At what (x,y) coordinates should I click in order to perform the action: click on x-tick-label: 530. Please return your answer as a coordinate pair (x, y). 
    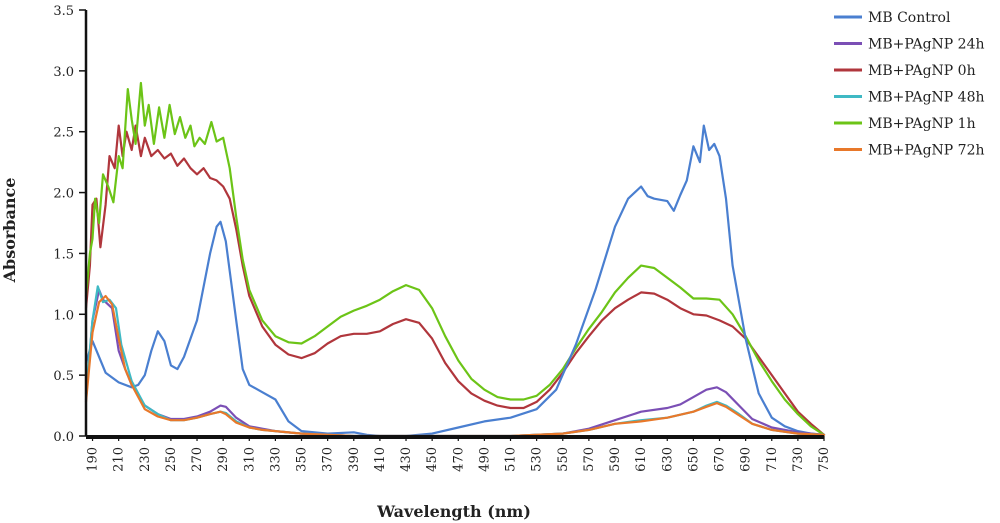
    Looking at the image, I should click on (537, 459).